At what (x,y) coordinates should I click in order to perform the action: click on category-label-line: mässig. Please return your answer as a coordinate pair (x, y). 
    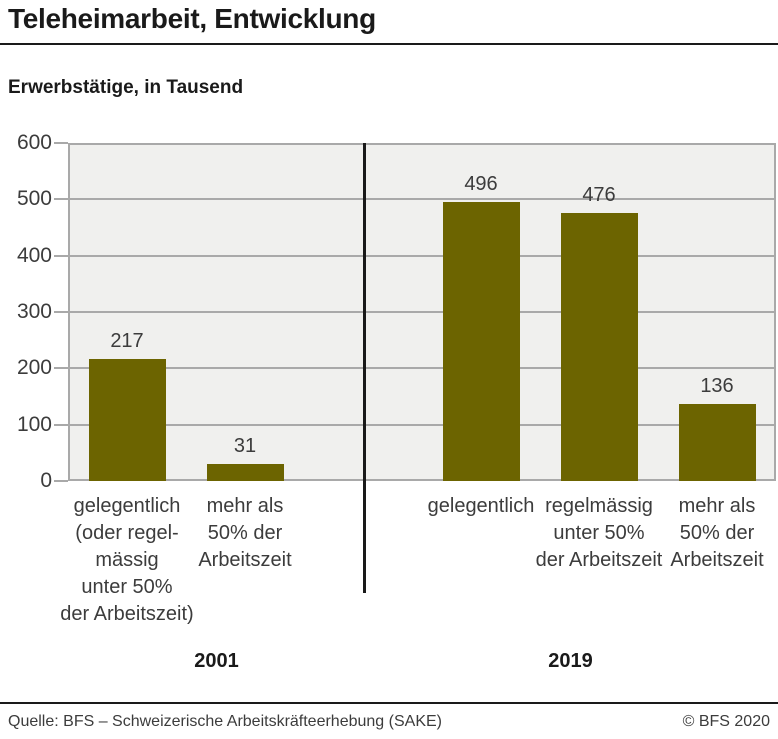
    Looking at the image, I should click on (127, 560).